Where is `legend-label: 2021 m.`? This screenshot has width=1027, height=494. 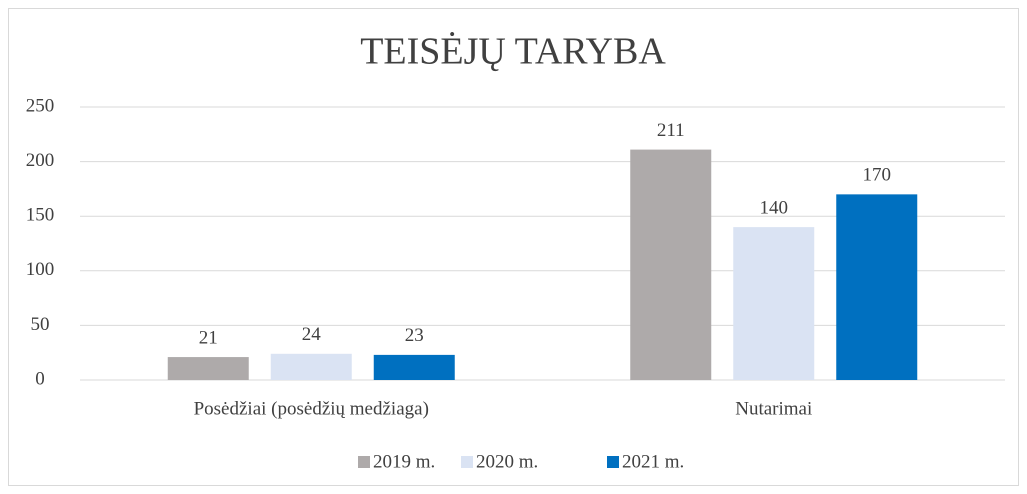 legend-label: 2021 m. is located at coordinates (653, 461).